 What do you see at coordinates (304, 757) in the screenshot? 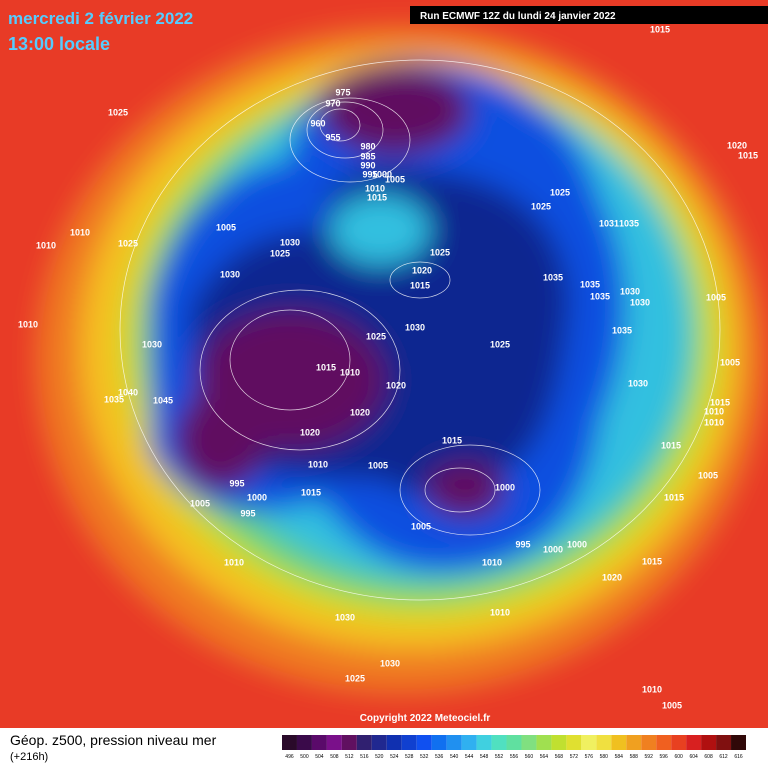
I see `scale-label: 500` at bounding box center [304, 757].